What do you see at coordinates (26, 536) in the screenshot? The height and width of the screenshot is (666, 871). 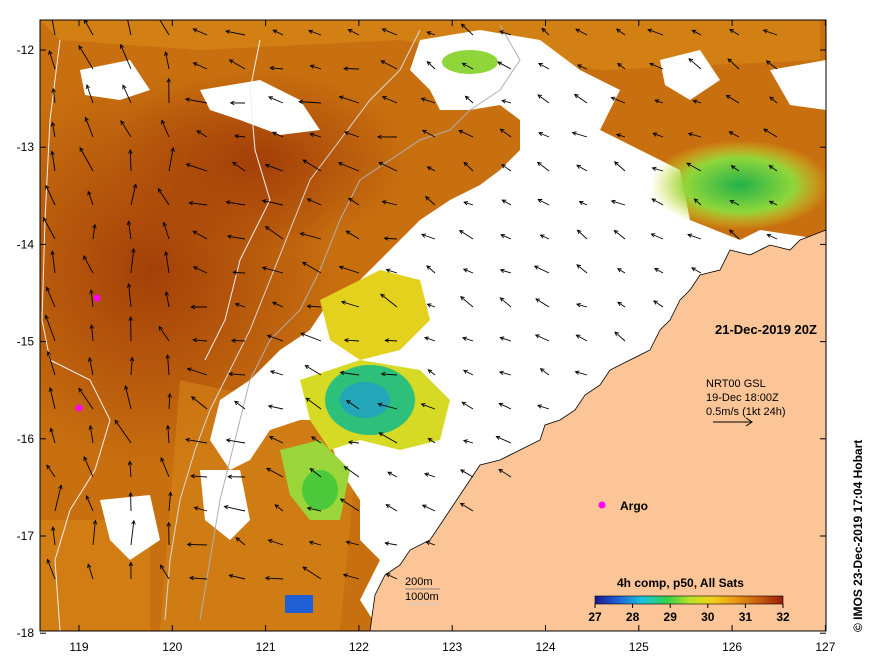 I see `y-tick-label: -17` at bounding box center [26, 536].